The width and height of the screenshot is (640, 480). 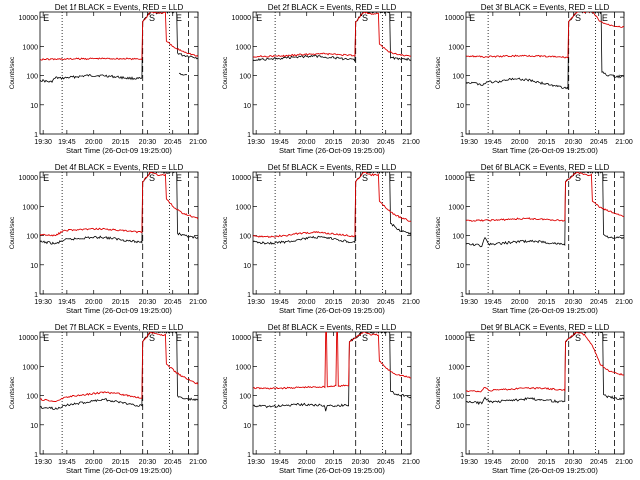 I want to click on panel-title: Det 7f BLACK = Events, RED = LLD, so click(x=119, y=327).